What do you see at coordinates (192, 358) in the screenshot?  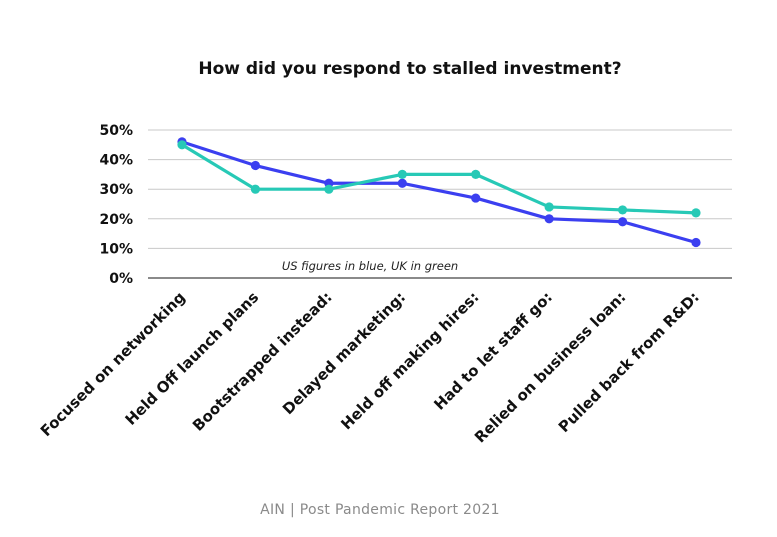 I see `x-tick-label: Held Off launch plans` at bounding box center [192, 358].